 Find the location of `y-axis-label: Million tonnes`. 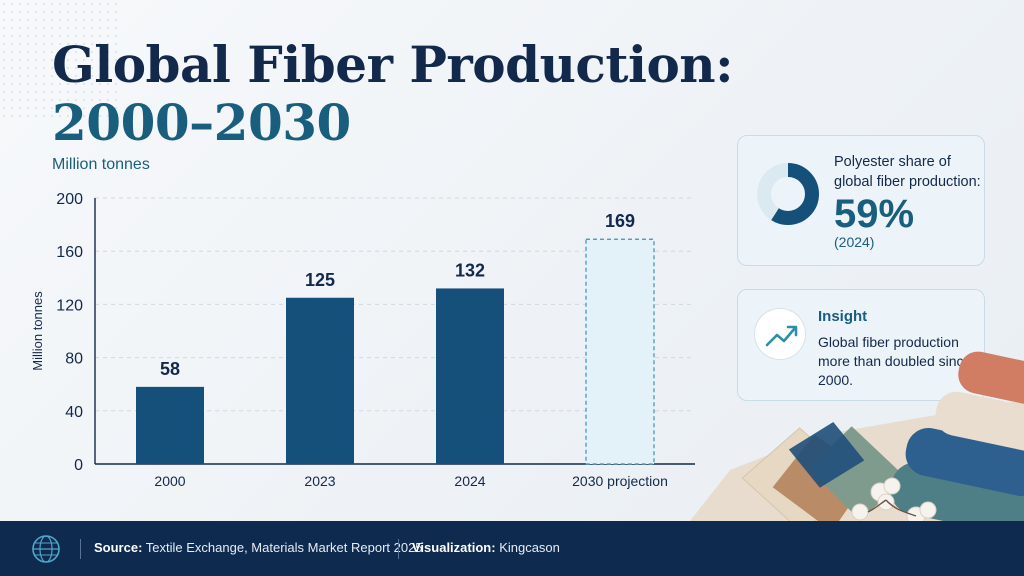

y-axis-label: Million tonnes is located at coordinates (37, 331).